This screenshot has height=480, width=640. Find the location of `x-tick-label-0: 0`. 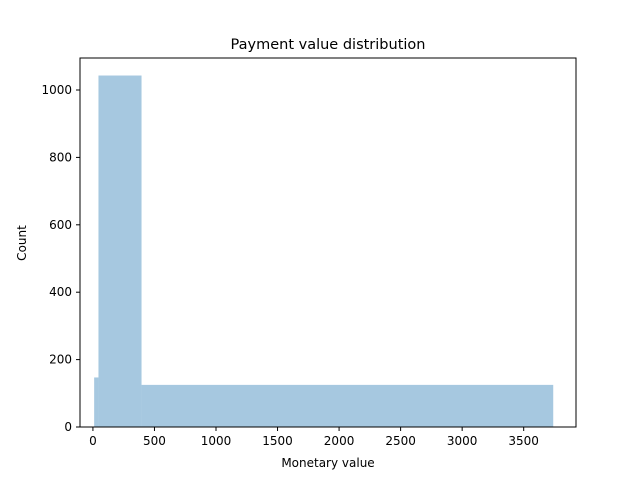

x-tick-label-0: 0 is located at coordinates (93, 441).